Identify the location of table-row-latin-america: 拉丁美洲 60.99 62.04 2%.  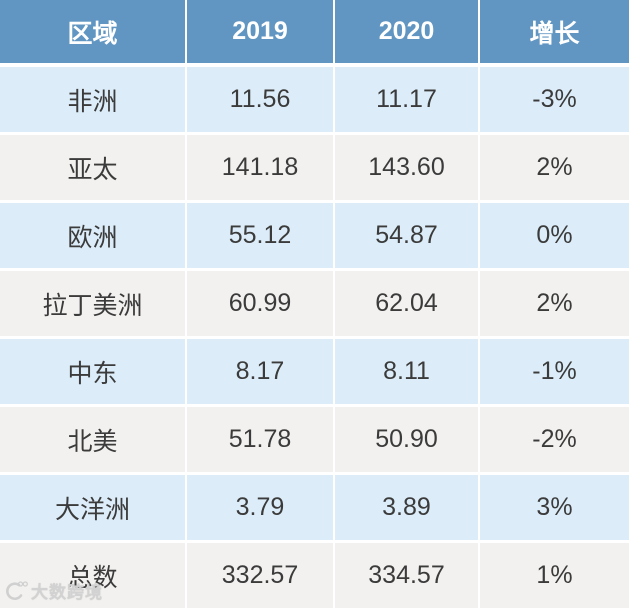
(314, 305).